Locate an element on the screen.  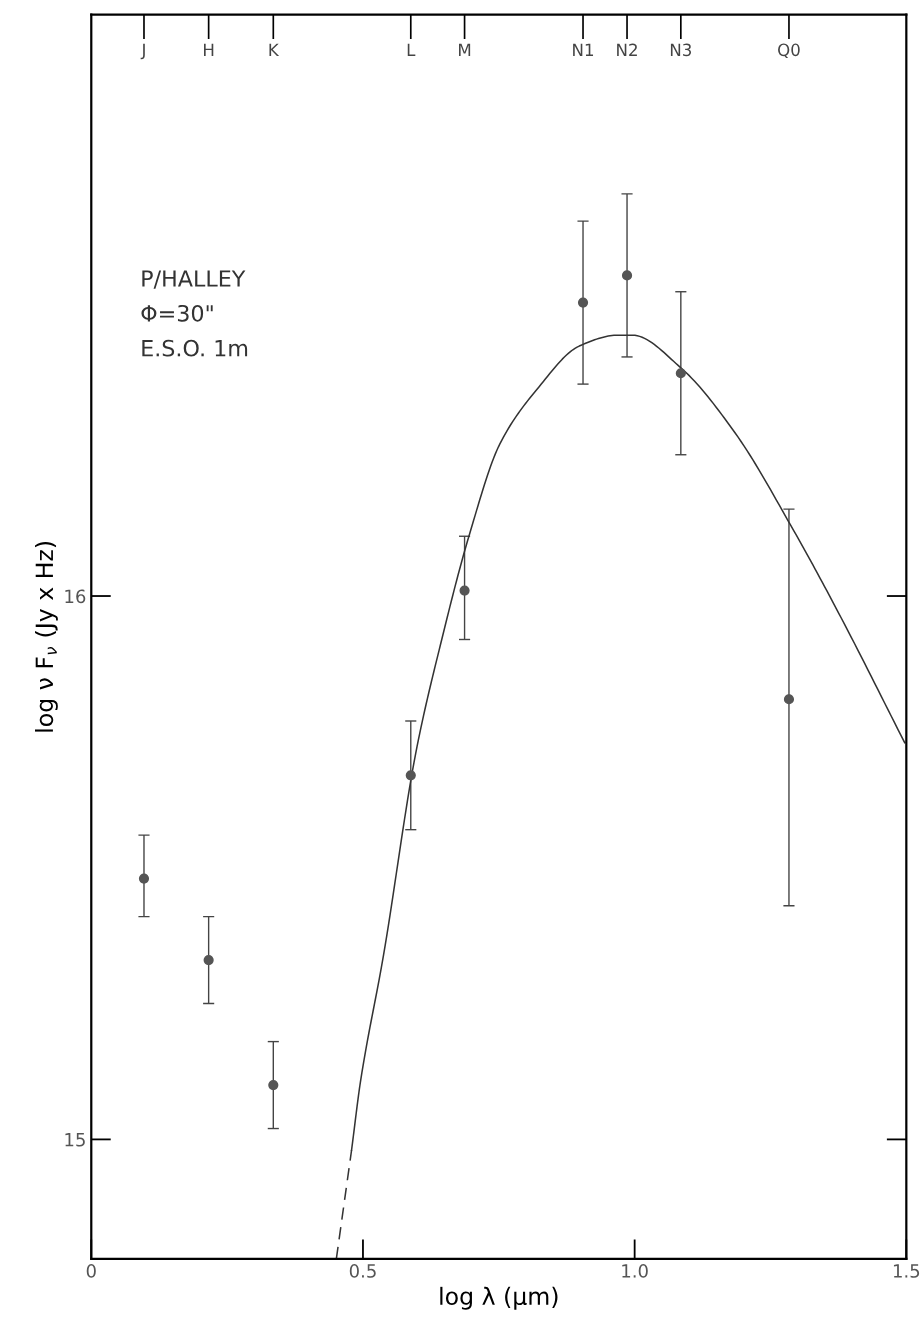
ref-line-label: N3 is located at coordinates (681, 50).